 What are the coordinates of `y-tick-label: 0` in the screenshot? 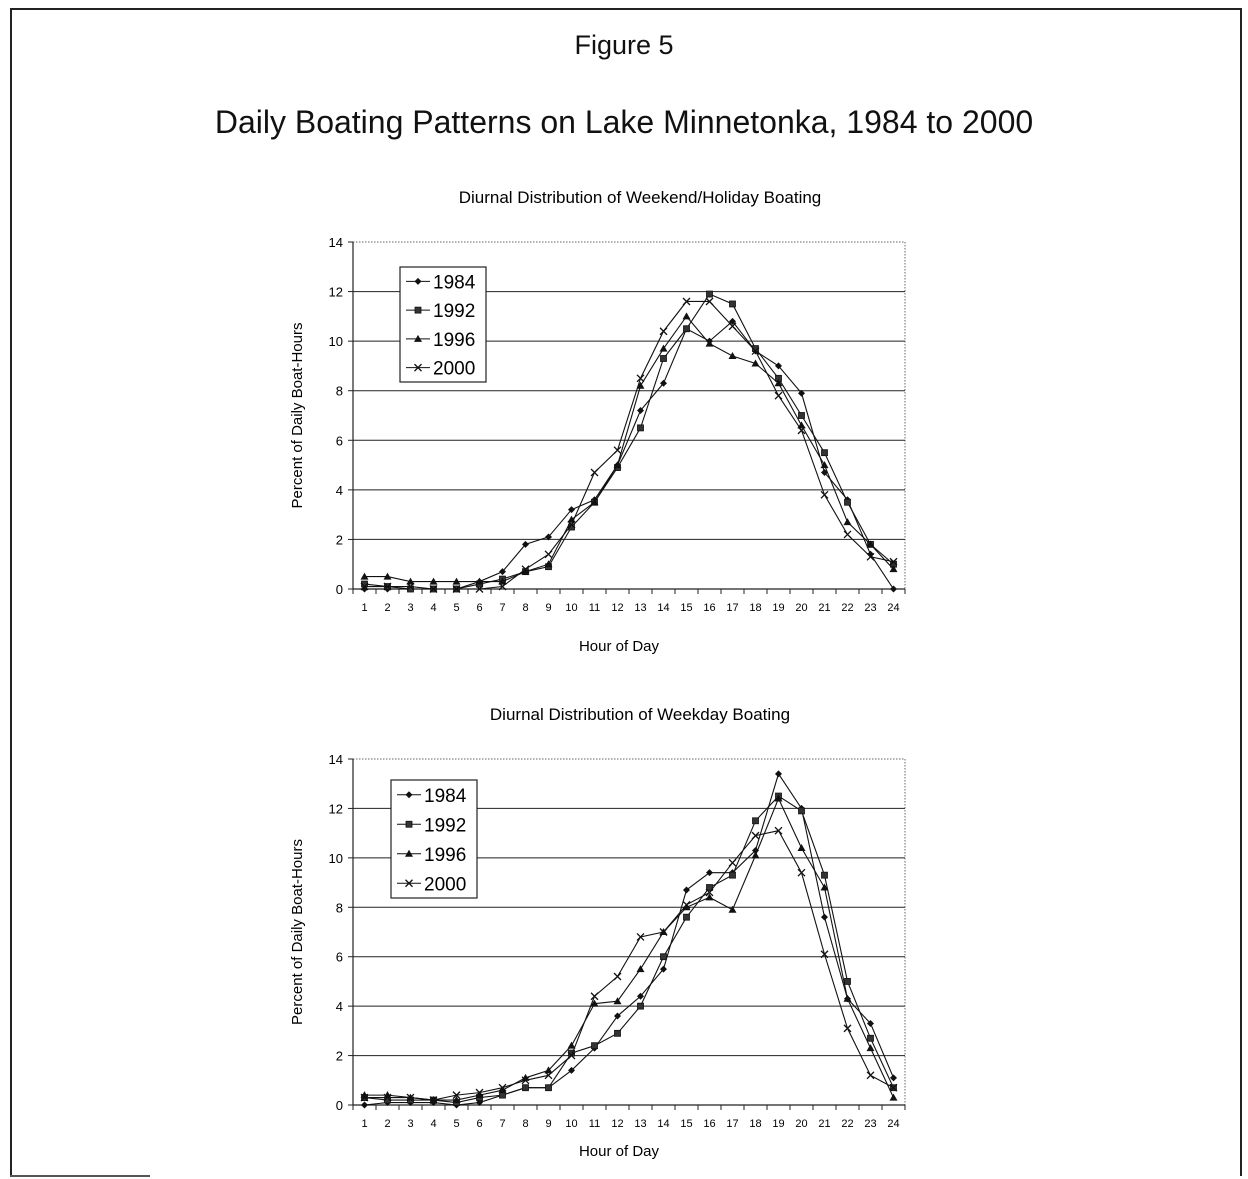 It's located at (339, 589).